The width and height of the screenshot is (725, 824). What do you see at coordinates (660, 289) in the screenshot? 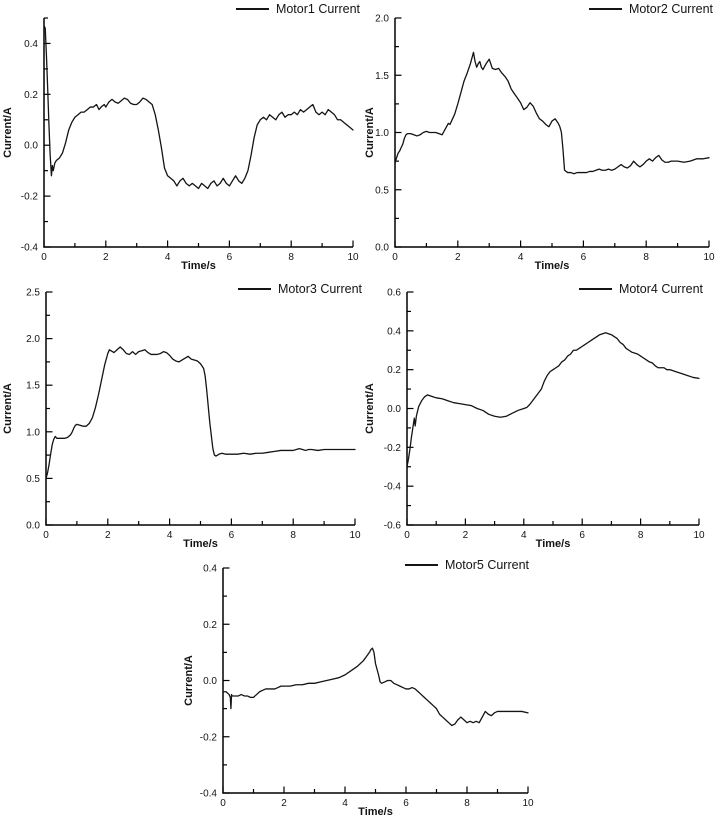
I see `legend-label: Motor4 Current` at bounding box center [660, 289].